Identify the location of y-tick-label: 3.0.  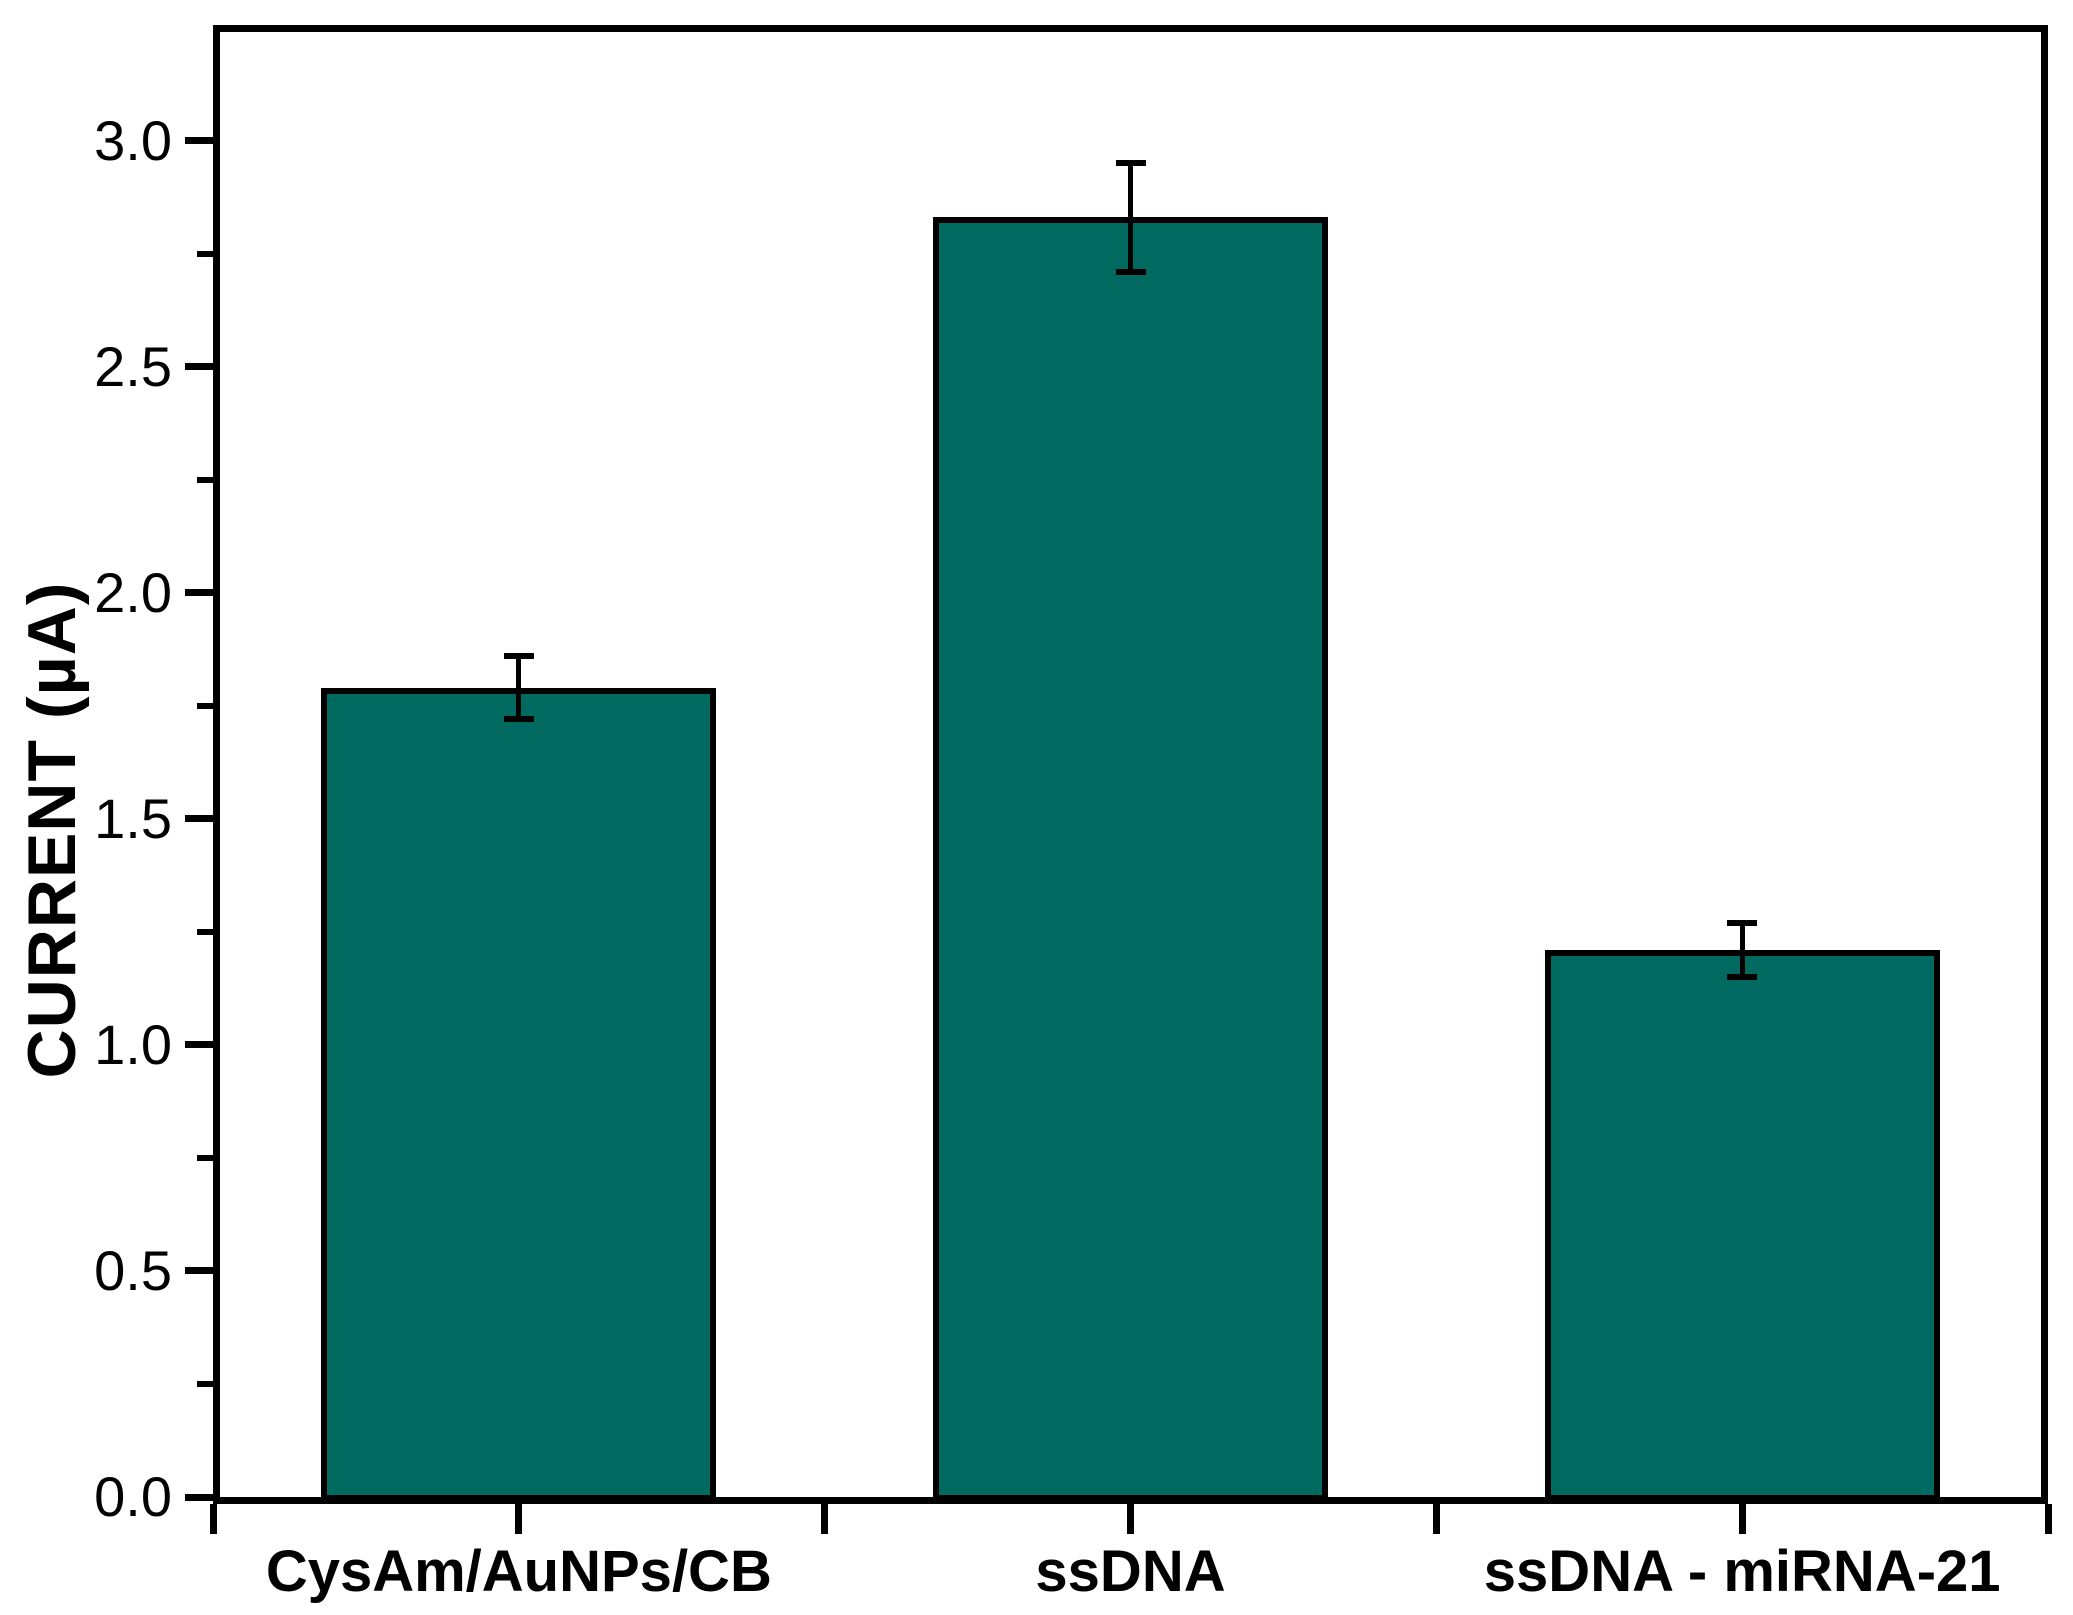
(133, 140).